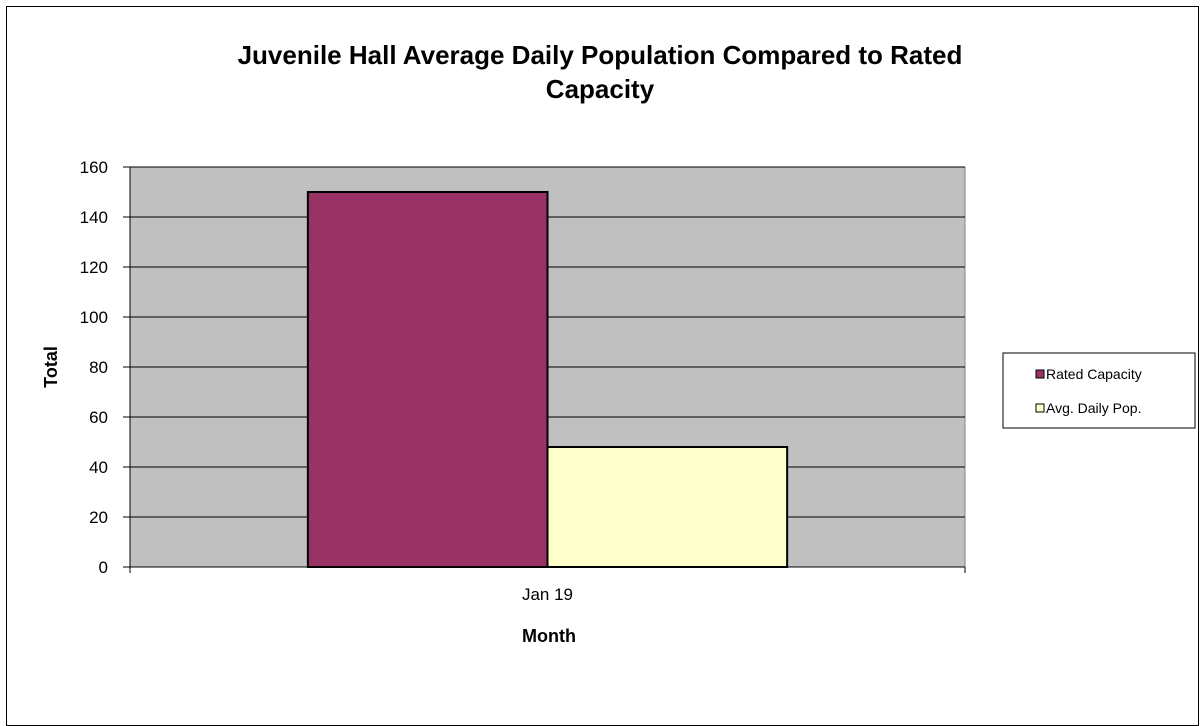 This screenshot has height=726, width=1203. Describe the element at coordinates (94, 167) in the screenshot. I see `y-tick-label: 160` at that location.